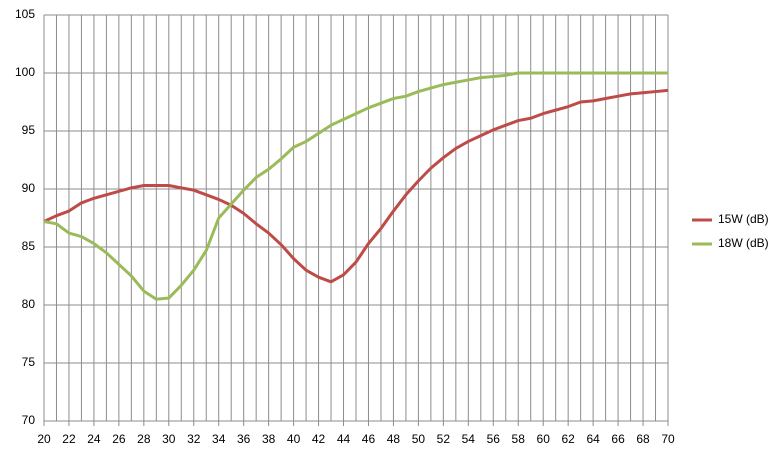  I want to click on y-tick-label: 70, so click(29, 420).